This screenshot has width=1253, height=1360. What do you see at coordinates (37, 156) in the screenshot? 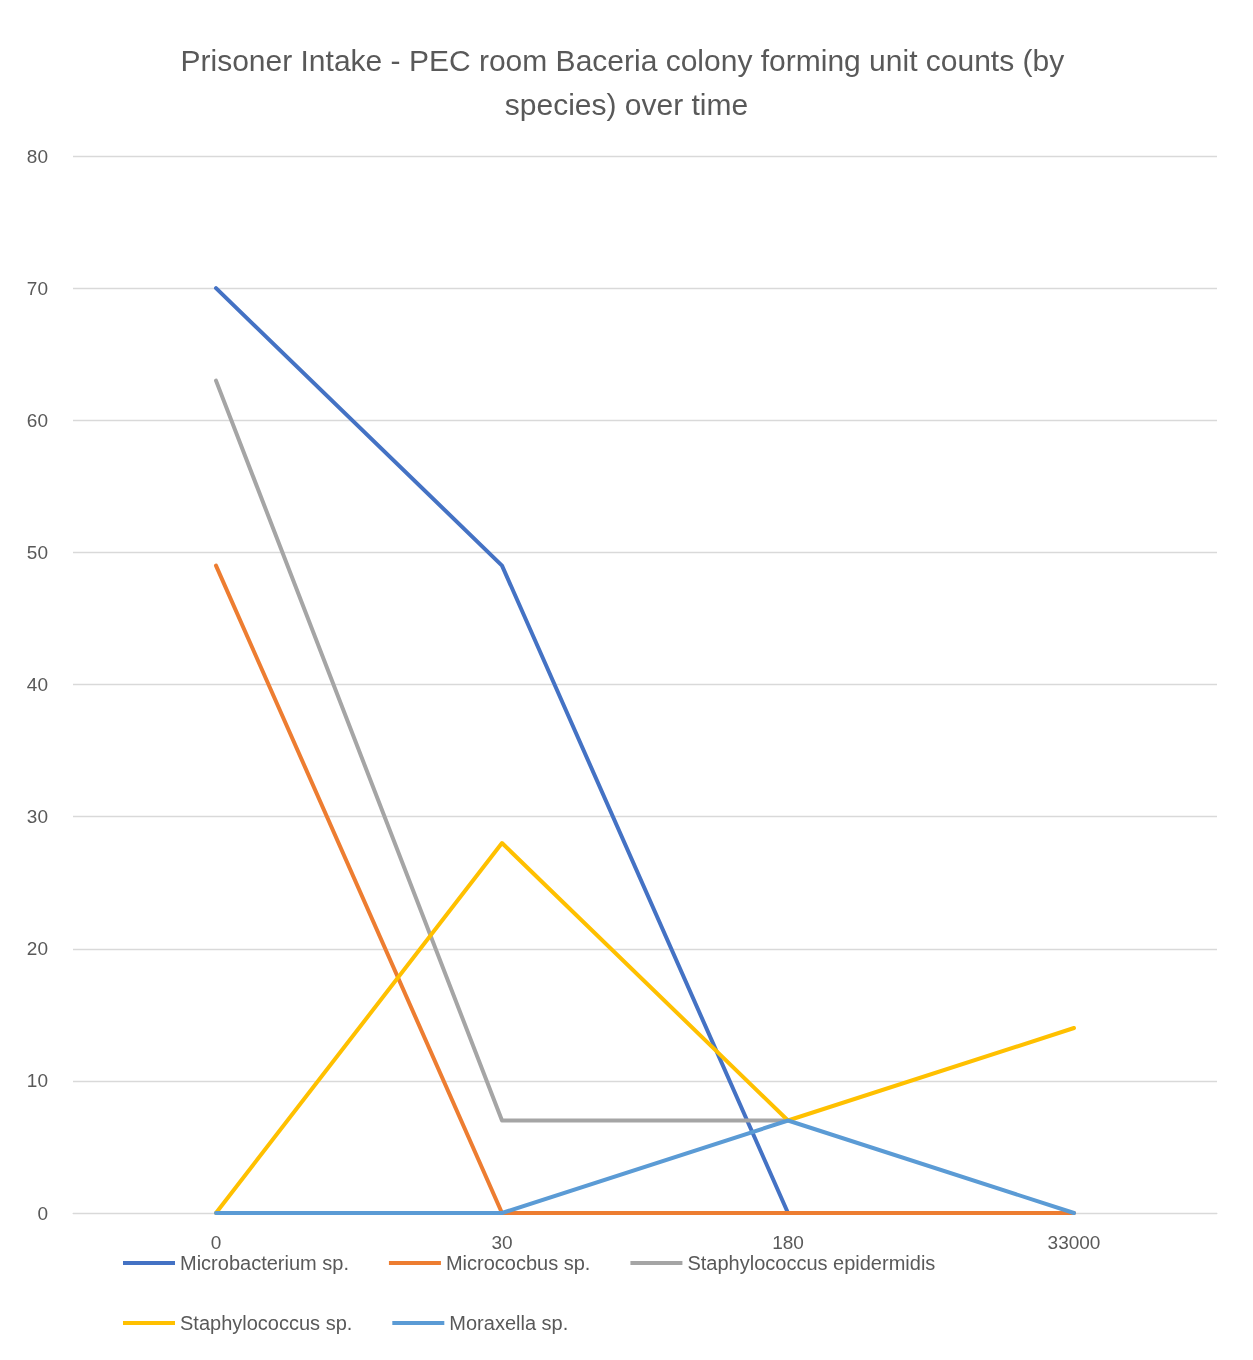
I see `y-tick-label: 80` at bounding box center [37, 156].